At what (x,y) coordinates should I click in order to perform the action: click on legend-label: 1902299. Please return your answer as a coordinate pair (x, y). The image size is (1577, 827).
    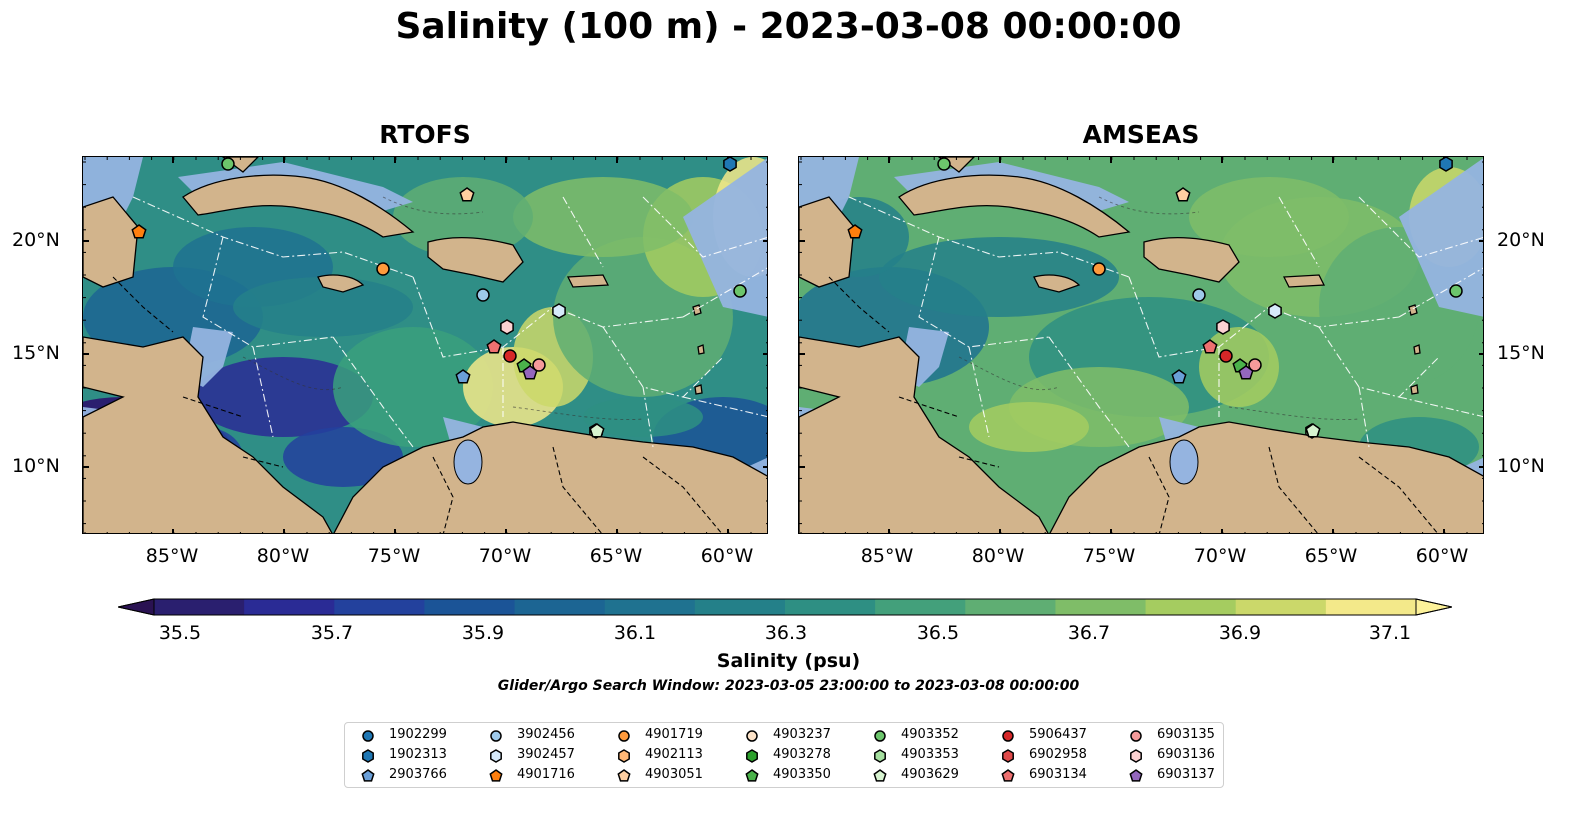
    Looking at the image, I should click on (418, 734).